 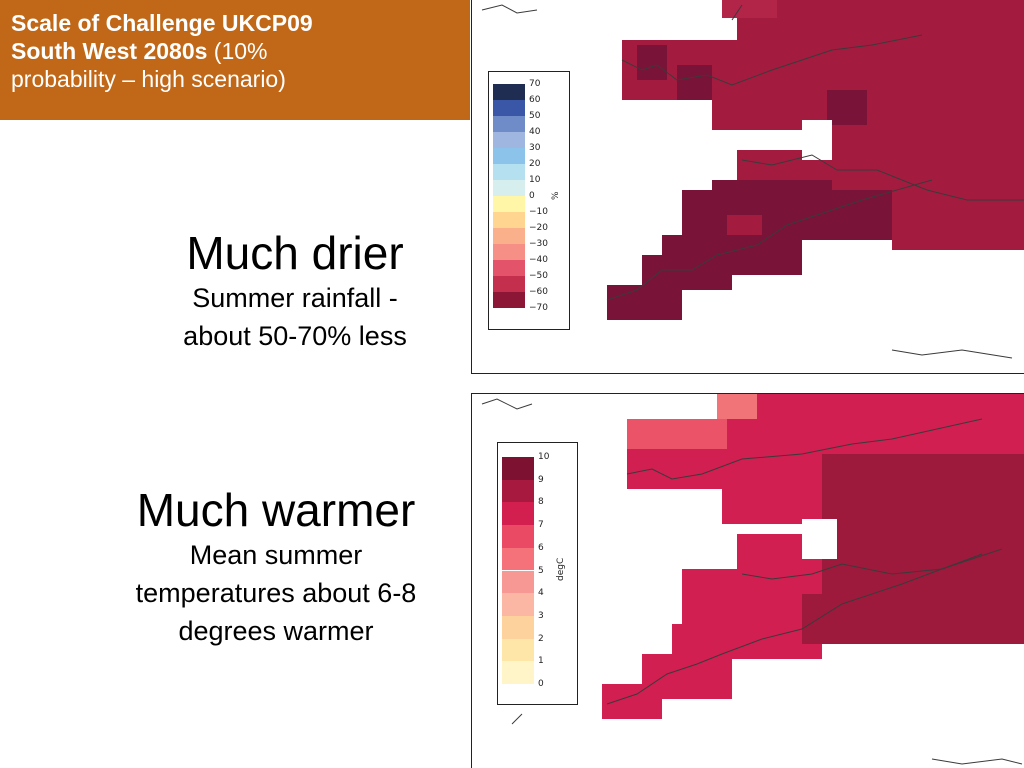 I want to click on temperature-legend-tick: 8, so click(x=541, y=502).